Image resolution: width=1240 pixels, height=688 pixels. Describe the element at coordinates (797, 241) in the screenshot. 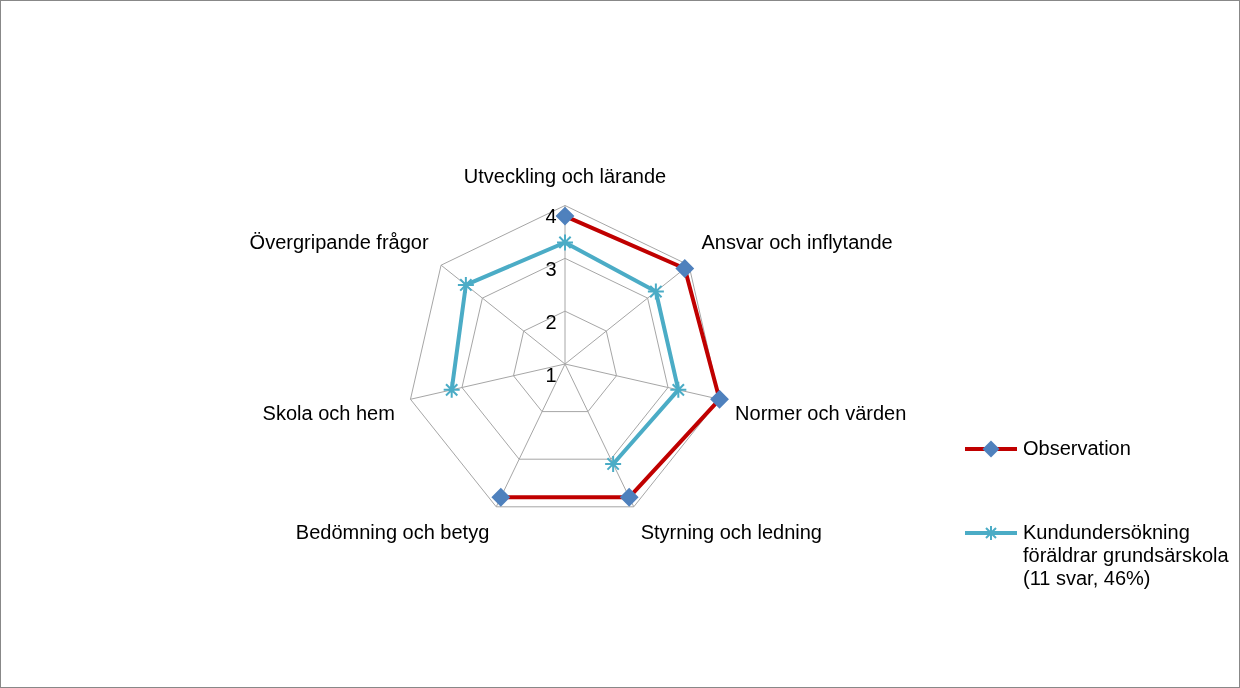

I see `spoke-label: Ansvar och inflytande` at that location.